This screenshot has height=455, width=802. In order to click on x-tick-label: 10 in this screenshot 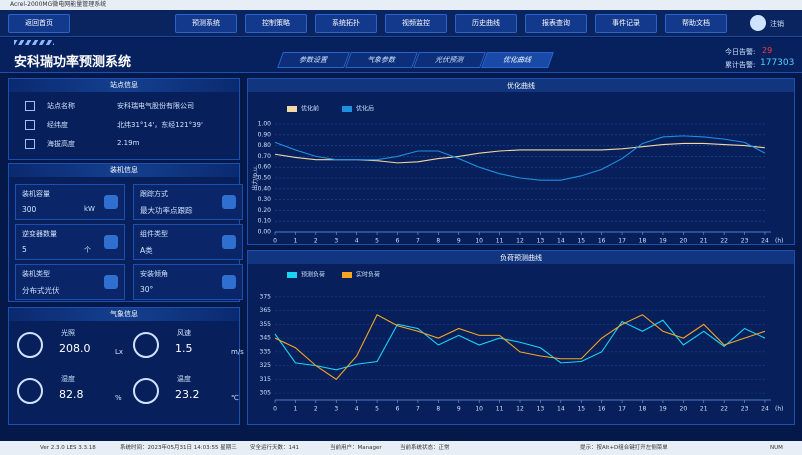, I will do `click(479, 241)`.